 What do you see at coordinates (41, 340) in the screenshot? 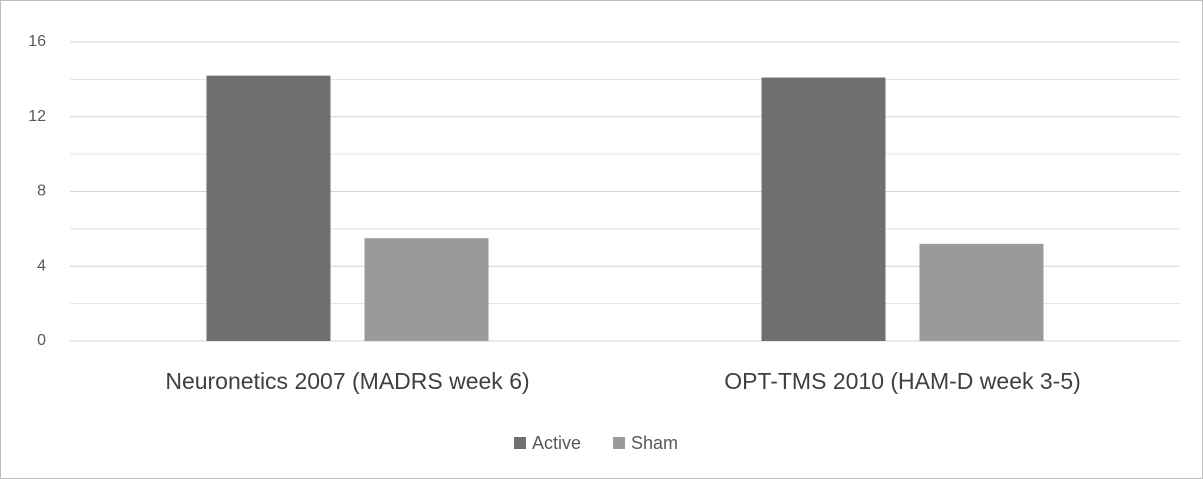
I see `y-tick-label: 0` at bounding box center [41, 340].